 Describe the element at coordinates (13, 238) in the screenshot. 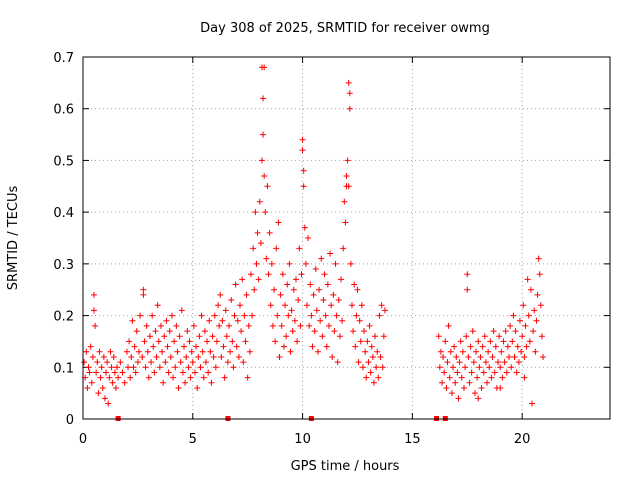

I see `y-axis-label: SRMTID / TECUs` at that location.